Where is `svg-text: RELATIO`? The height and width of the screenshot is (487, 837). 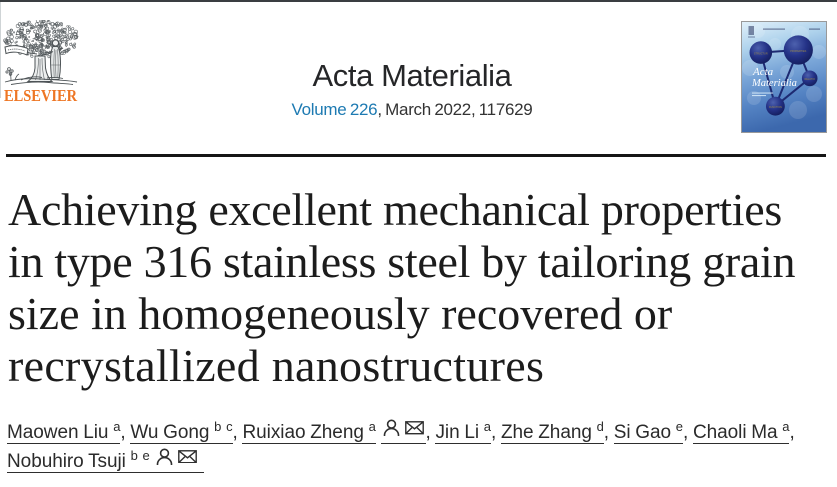
svg-text: RELATIO is located at coordinates (809, 79).